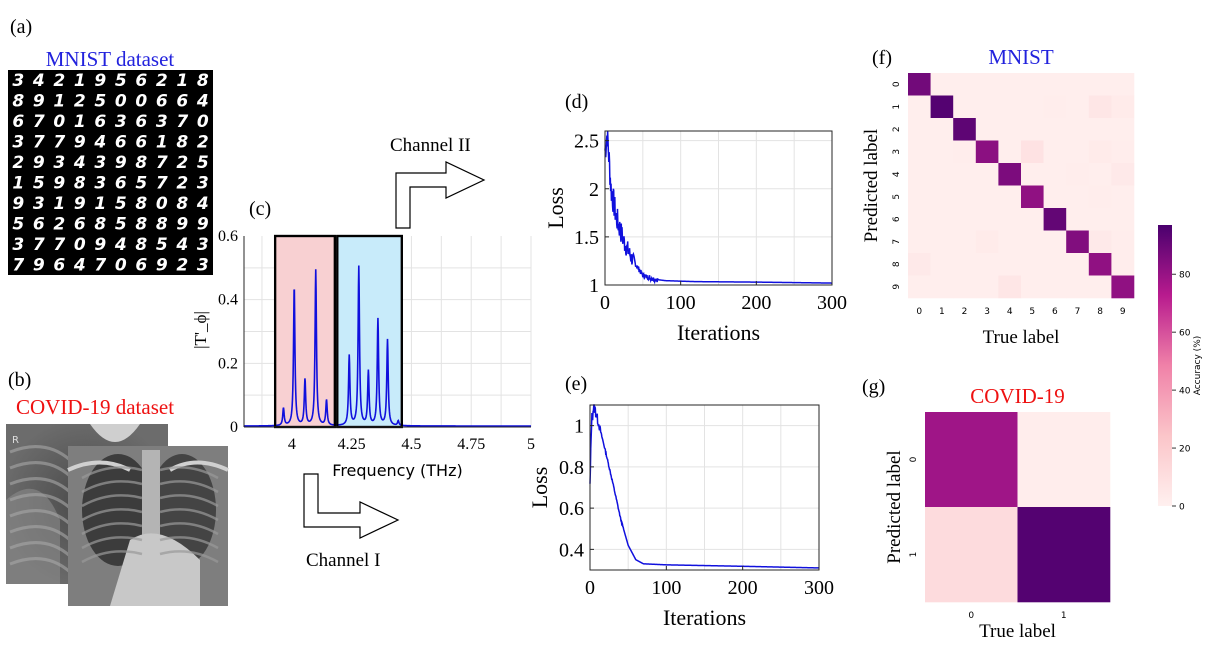 This screenshot has width=1213, height=659. Describe the element at coordinates (873, 387) in the screenshot. I see `panel-g-label: (g)` at that location.